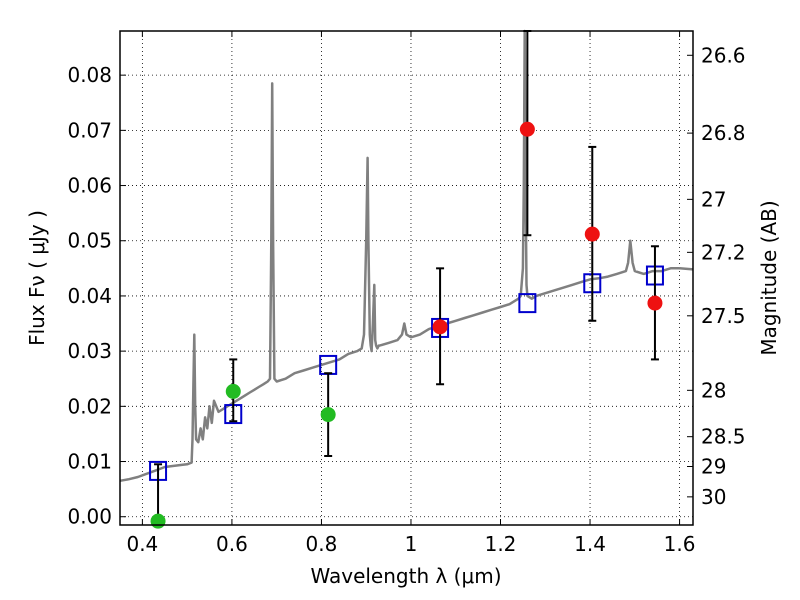 The height and width of the screenshot is (600, 800). Describe the element at coordinates (89, 406) in the screenshot. I see `y-tick-label: 0.02` at that location.